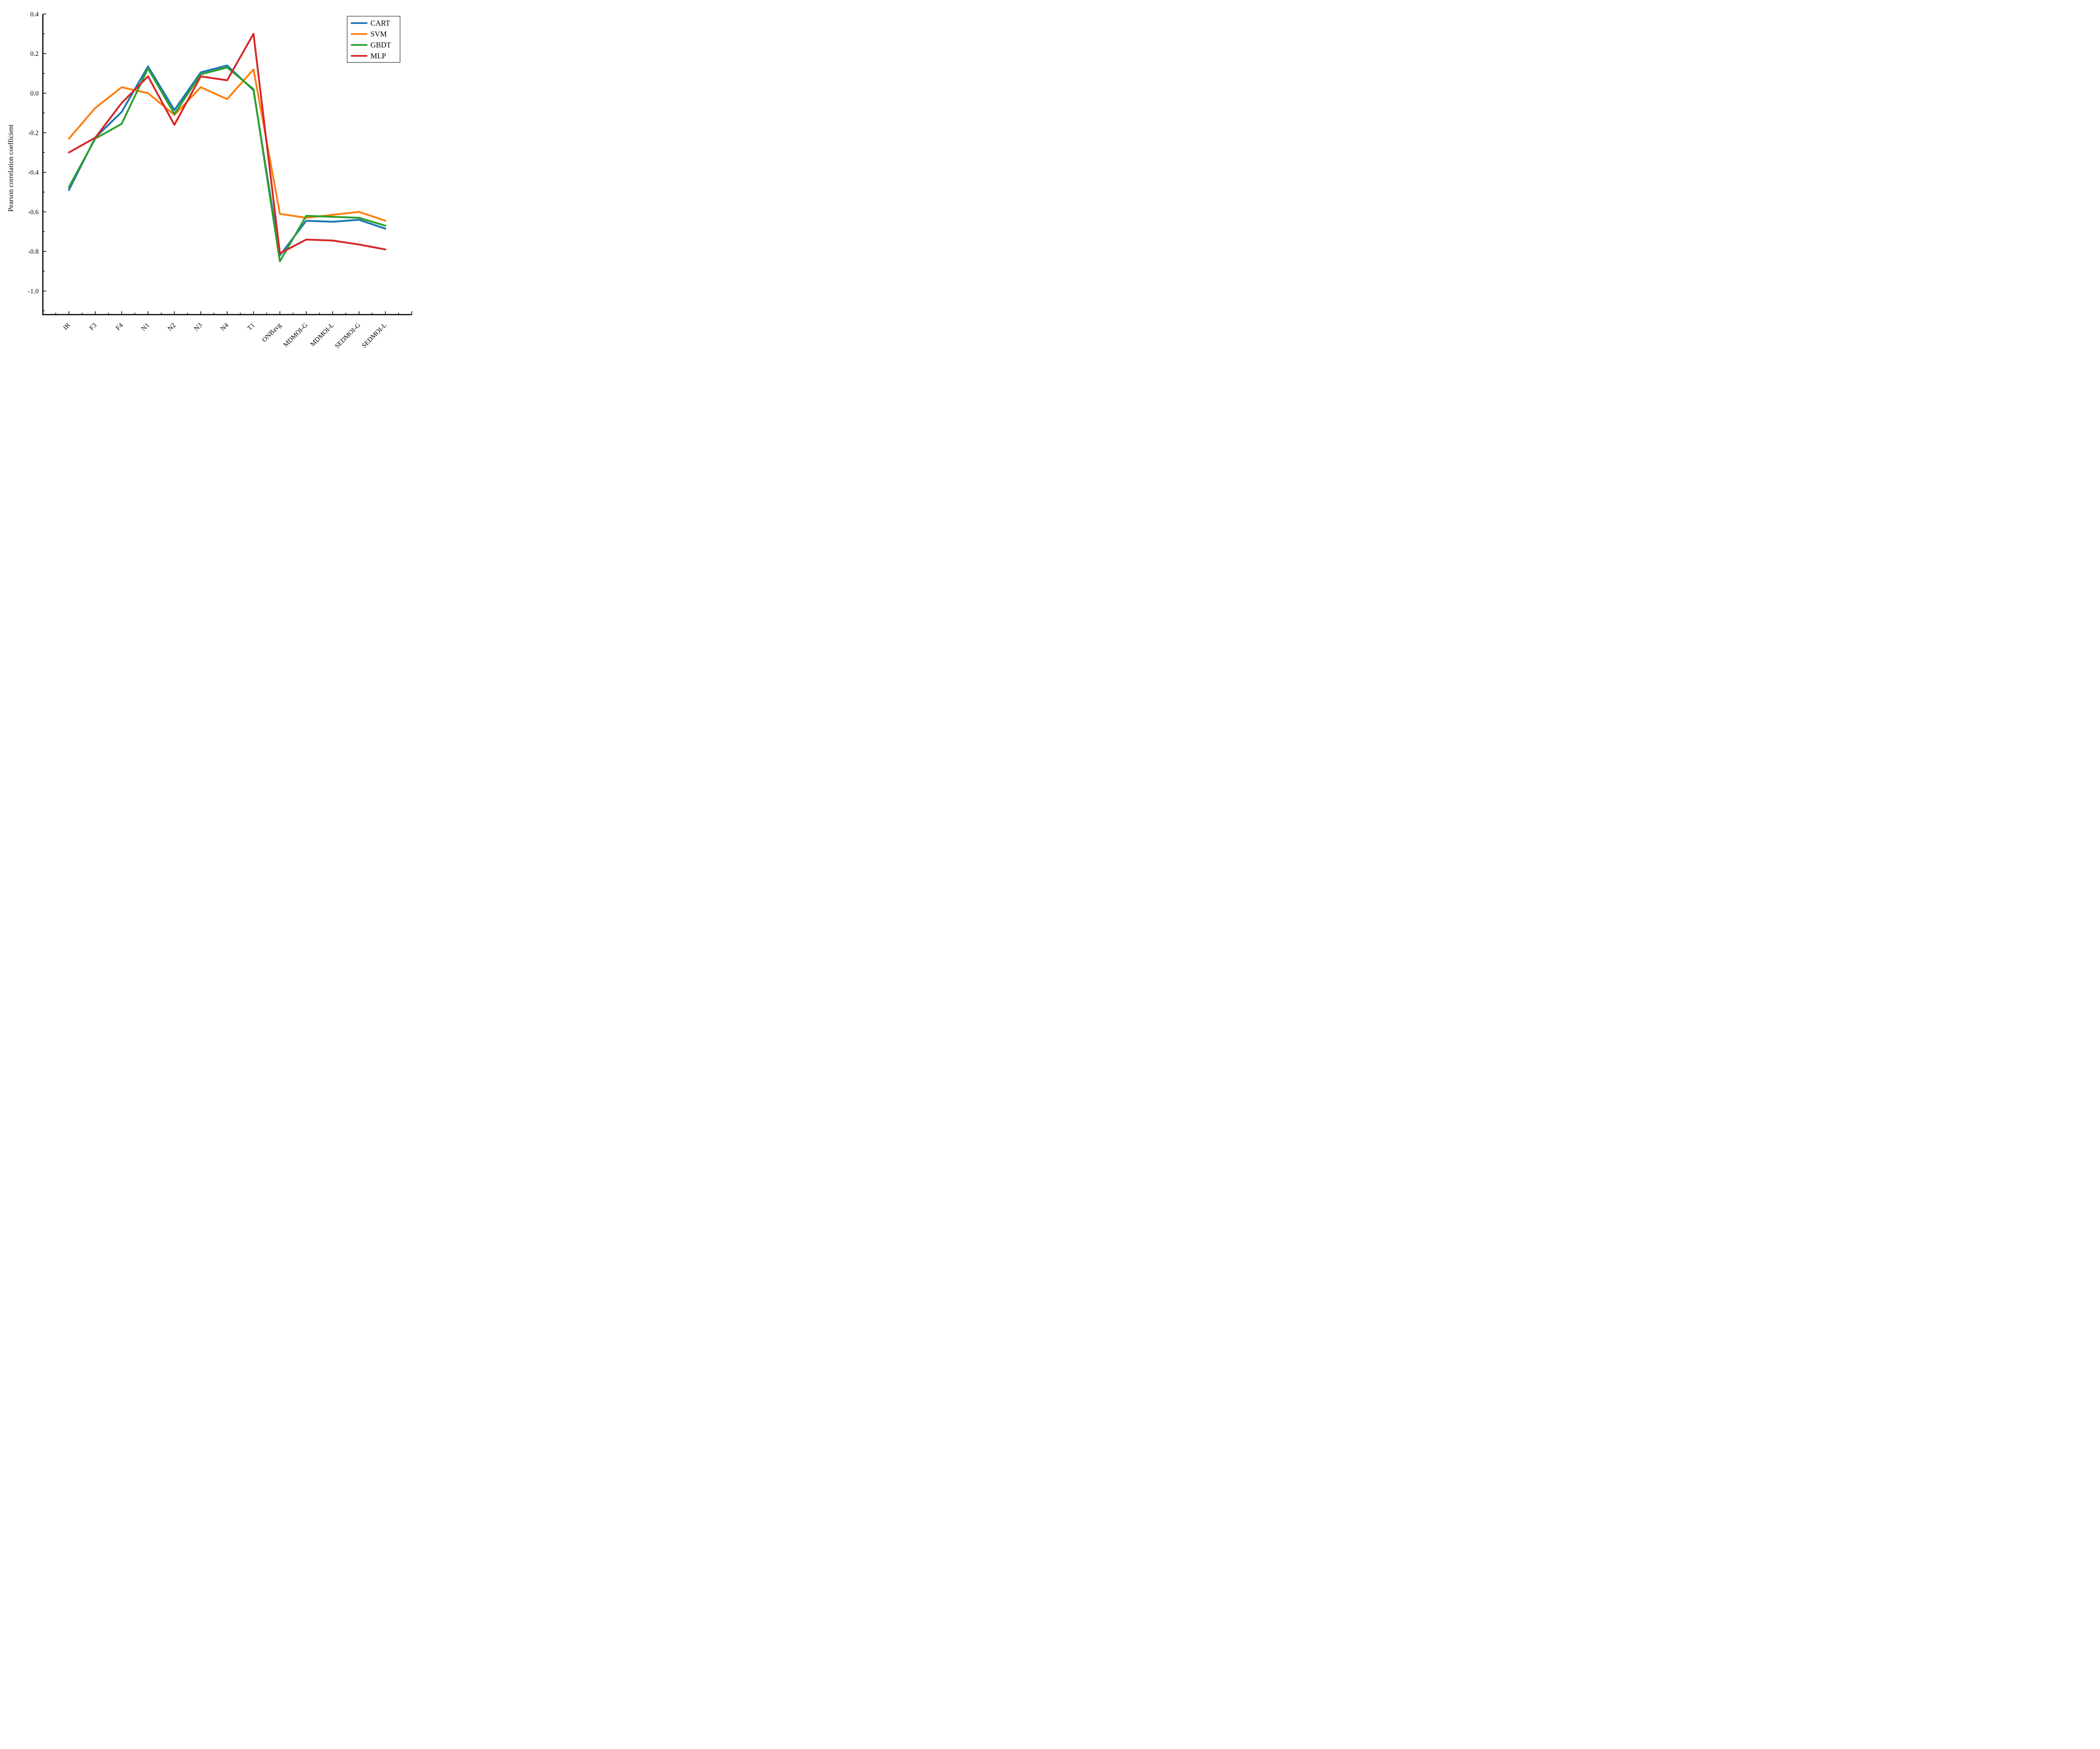 Image resolution: width=2100 pixels, height=1749 pixels. I want to click on series-line-MLP, so click(227, 144).